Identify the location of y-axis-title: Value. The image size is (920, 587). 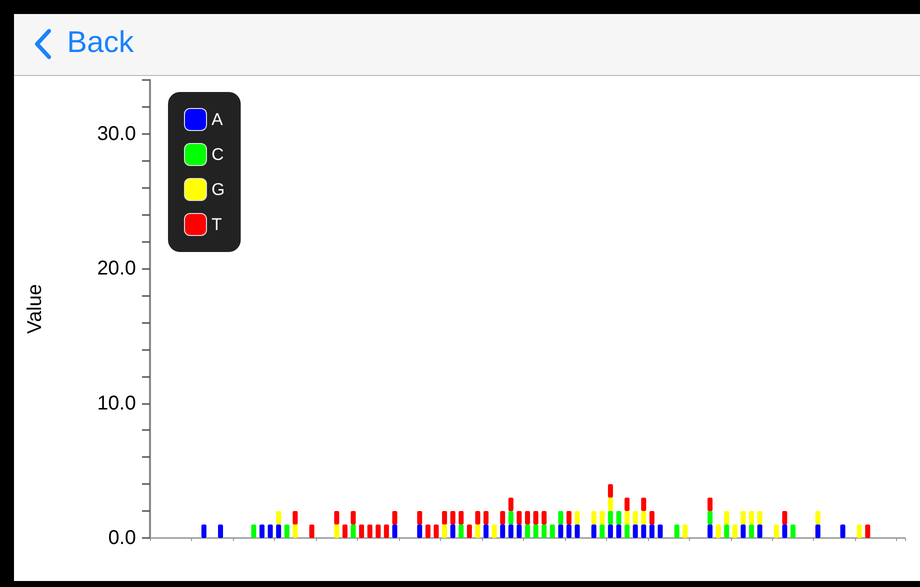
(35, 309).